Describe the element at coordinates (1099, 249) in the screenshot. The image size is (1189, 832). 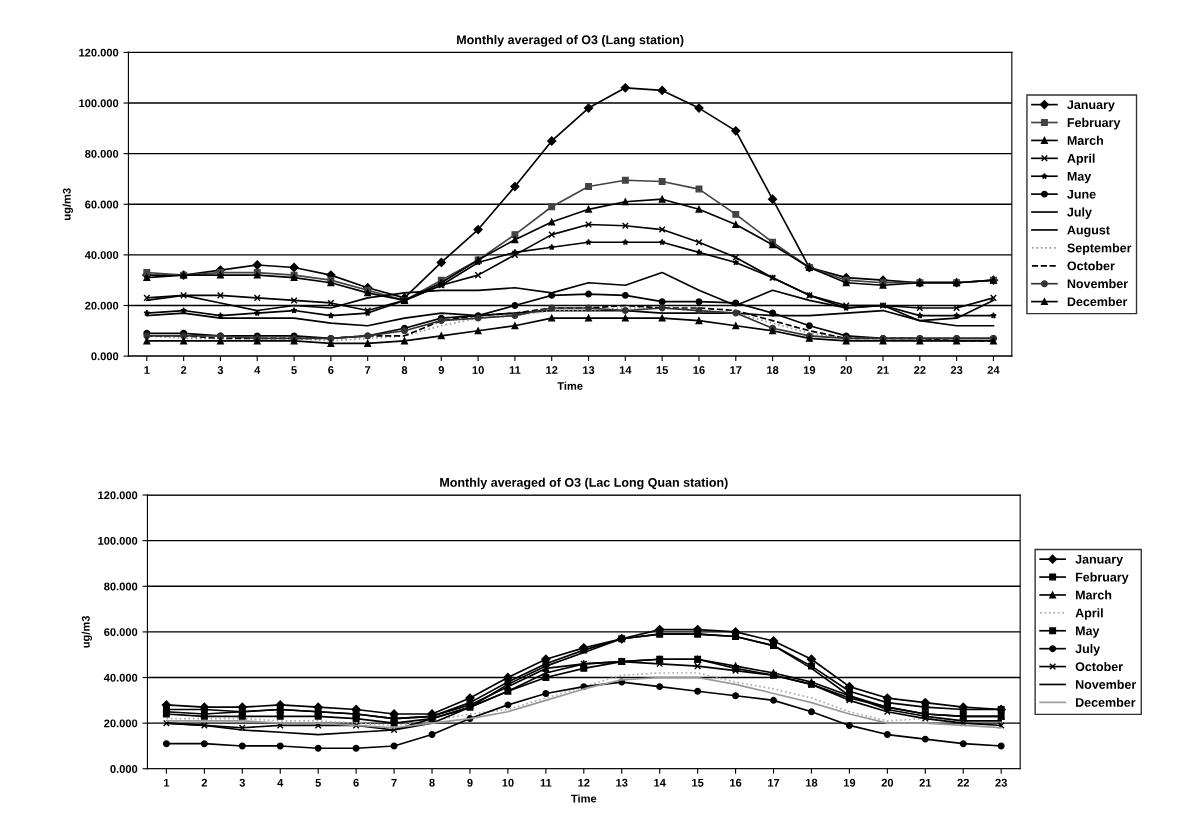
I see `legend-label: September` at that location.